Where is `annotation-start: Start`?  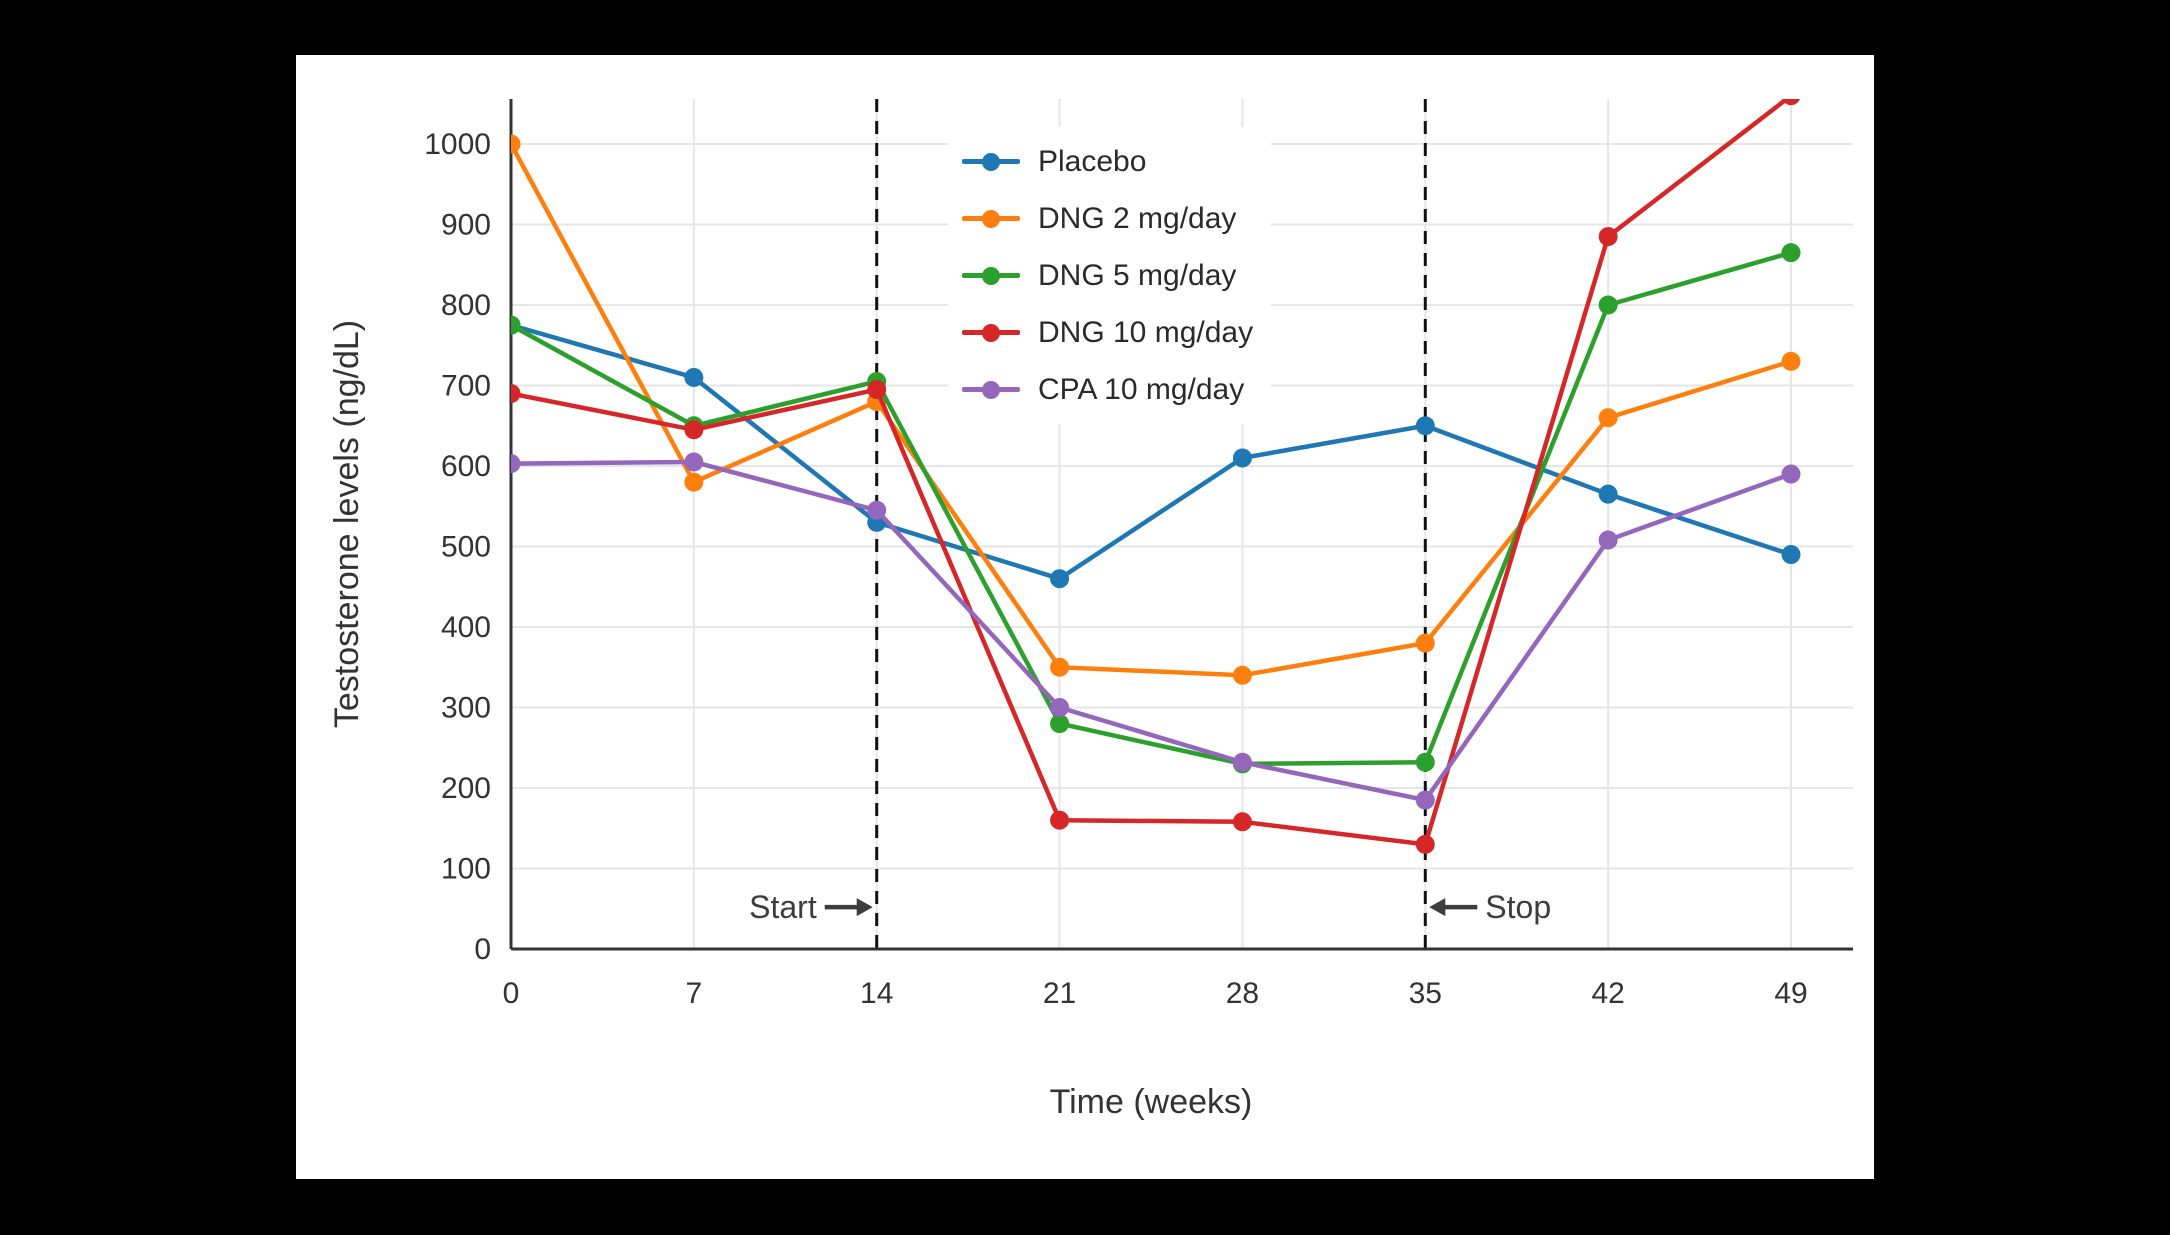
annotation-start: Start is located at coordinates (811, 907).